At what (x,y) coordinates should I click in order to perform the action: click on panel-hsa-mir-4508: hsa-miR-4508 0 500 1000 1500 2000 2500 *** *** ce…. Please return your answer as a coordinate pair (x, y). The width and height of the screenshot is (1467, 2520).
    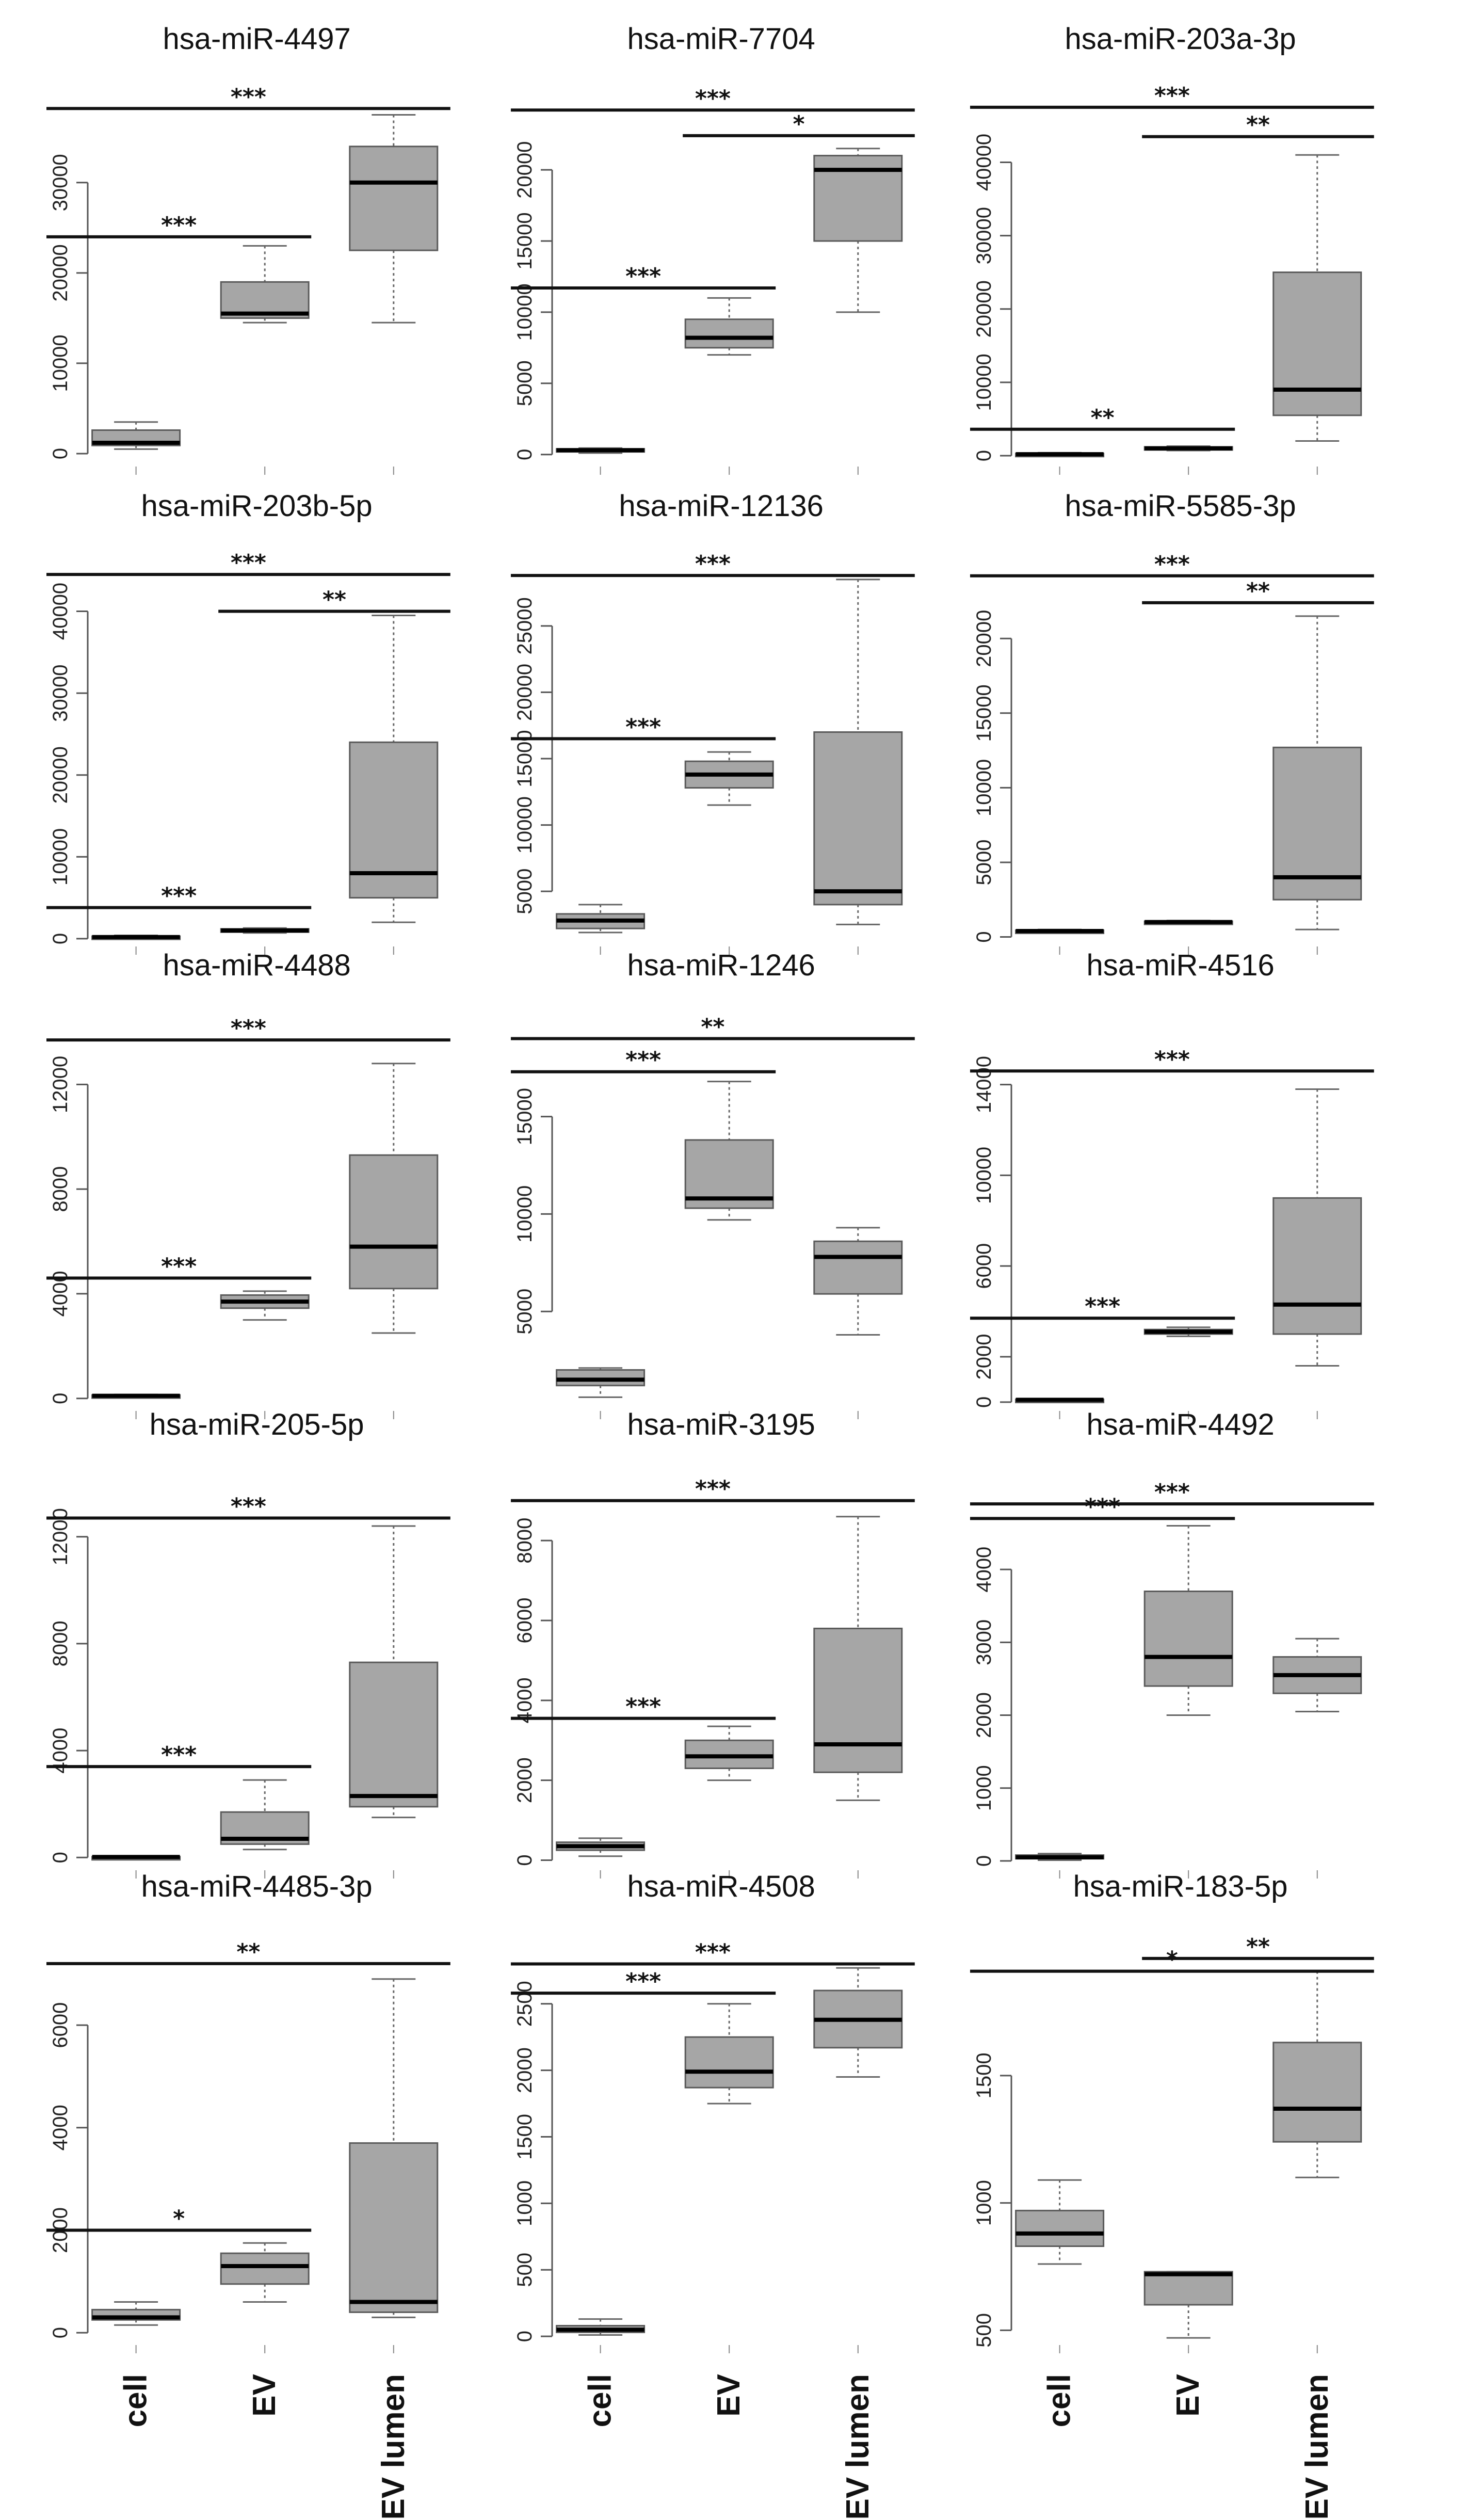
    Looking at the image, I should click on (713, 2195).